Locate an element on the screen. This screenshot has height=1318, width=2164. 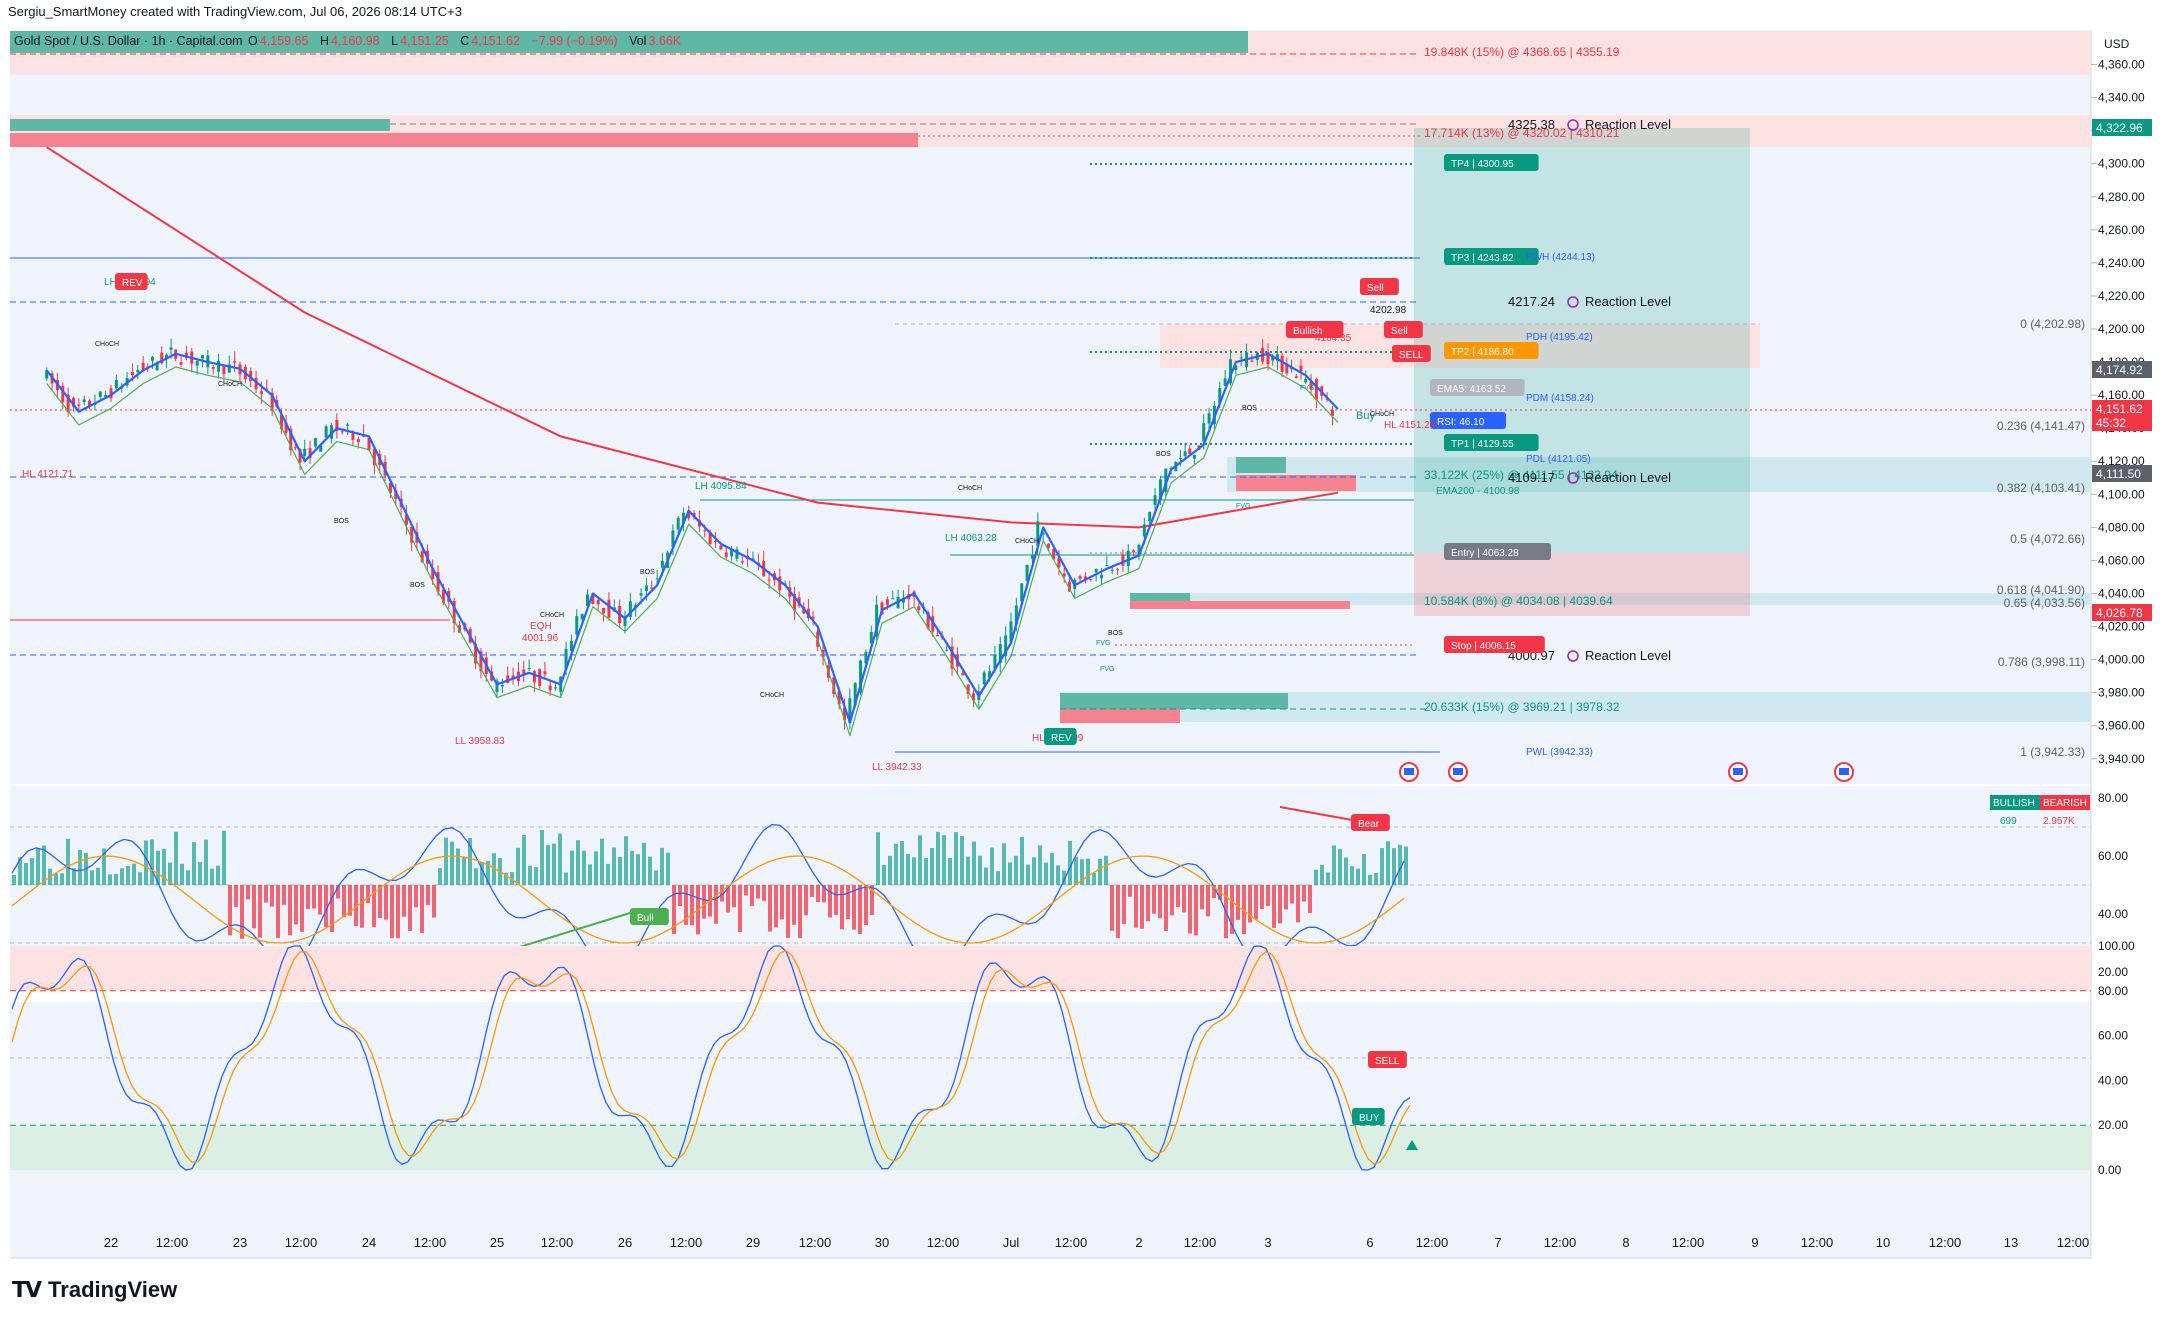
osc1-tick-label: 20.00 is located at coordinates (2113, 972).